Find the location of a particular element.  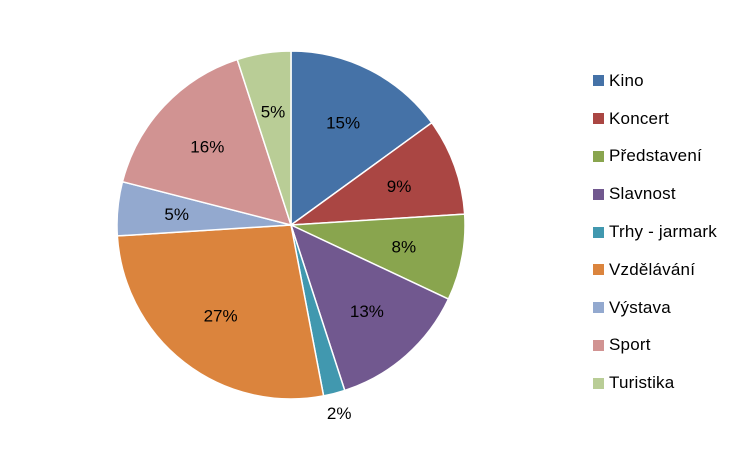

legend-label: Turistika is located at coordinates (642, 383).